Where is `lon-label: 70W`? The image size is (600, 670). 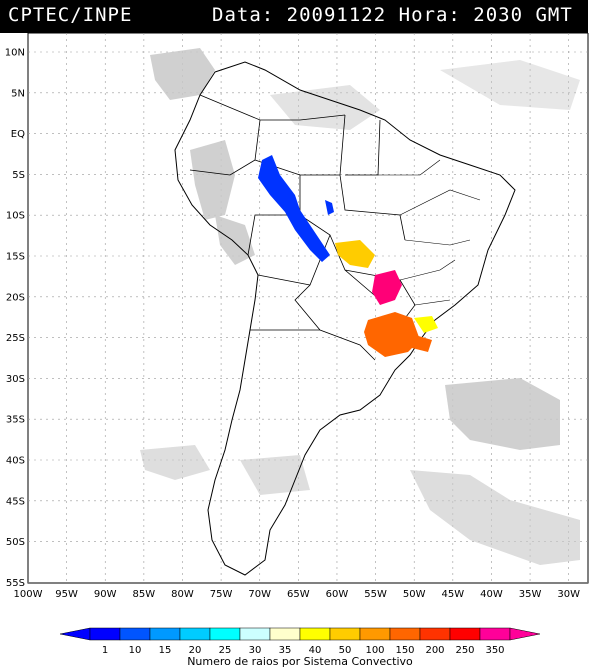 lon-label: 70W is located at coordinates (259, 594).